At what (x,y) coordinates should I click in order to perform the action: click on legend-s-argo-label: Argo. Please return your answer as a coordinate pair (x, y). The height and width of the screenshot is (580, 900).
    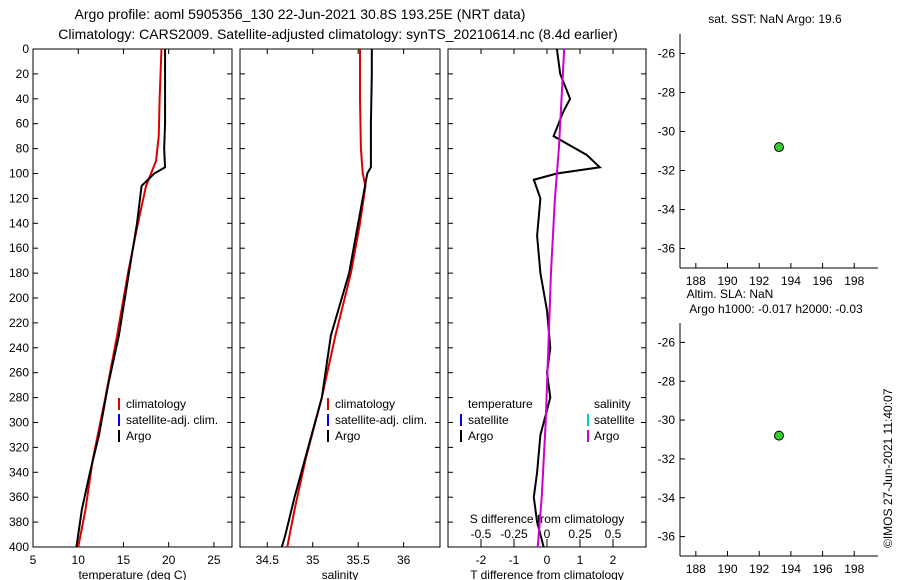
    Looking at the image, I should click on (607, 436).